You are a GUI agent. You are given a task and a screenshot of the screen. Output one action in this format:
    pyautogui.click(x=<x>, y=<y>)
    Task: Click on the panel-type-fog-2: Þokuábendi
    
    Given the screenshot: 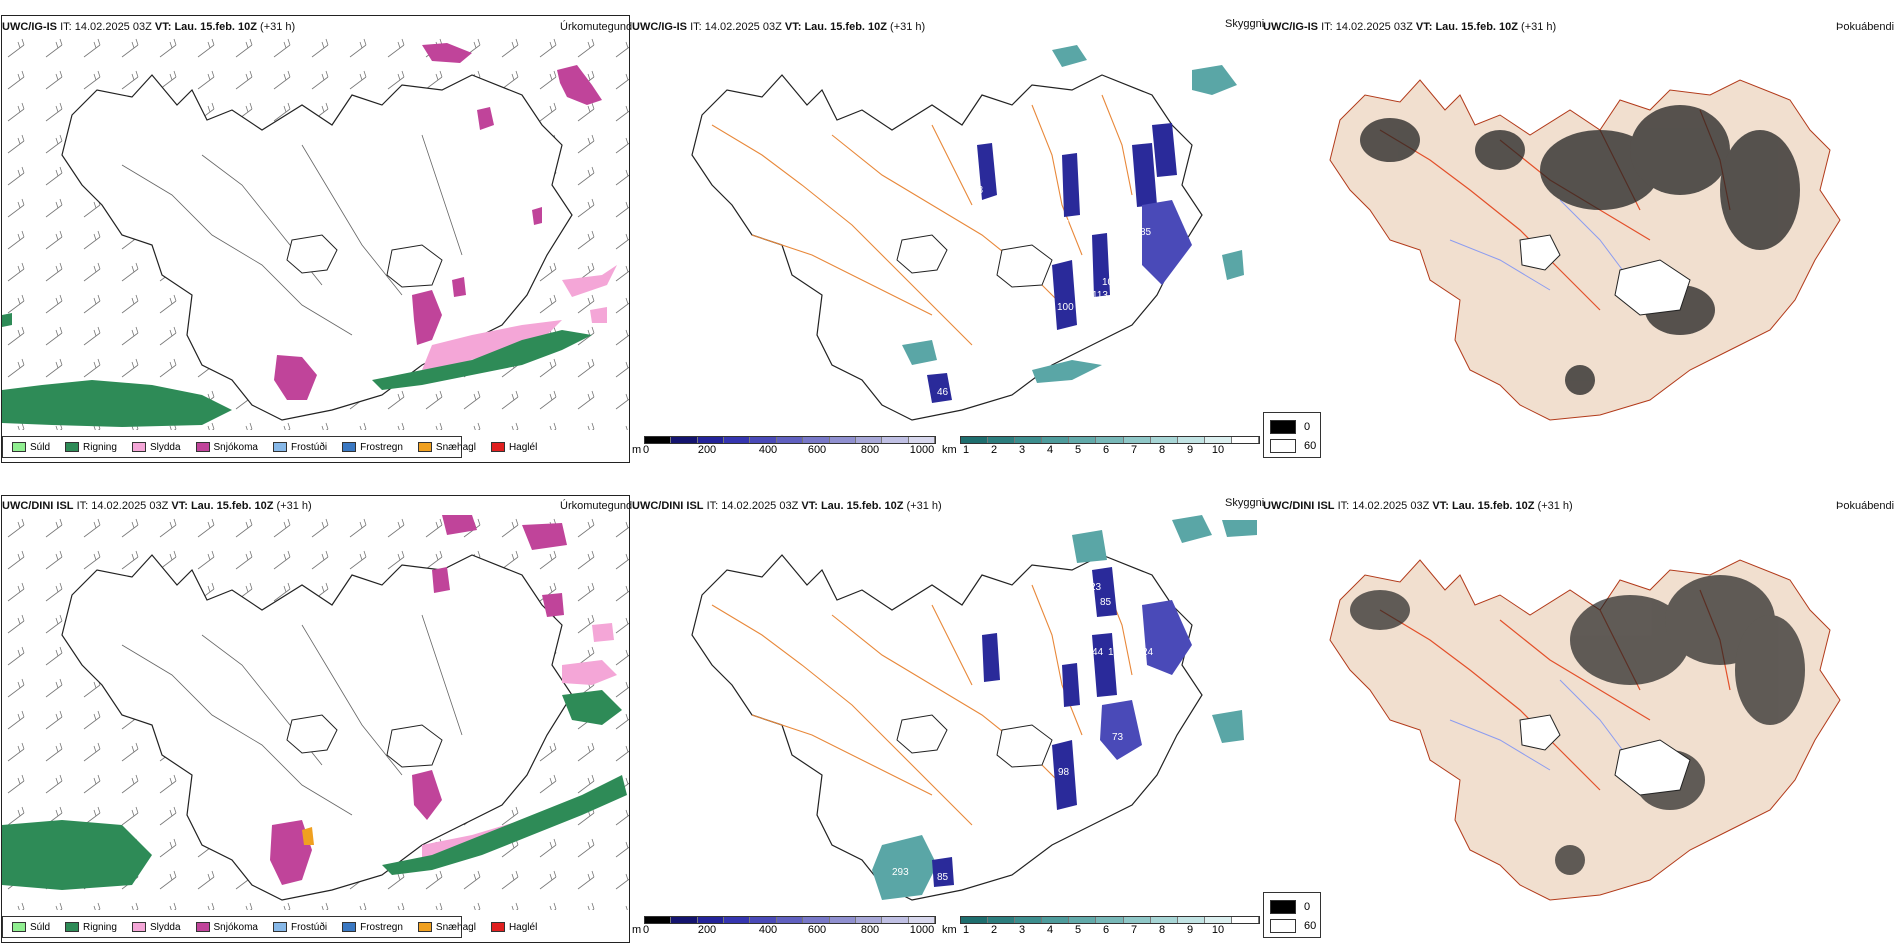 What is the action you would take?
    pyautogui.click(x=1865, y=506)
    